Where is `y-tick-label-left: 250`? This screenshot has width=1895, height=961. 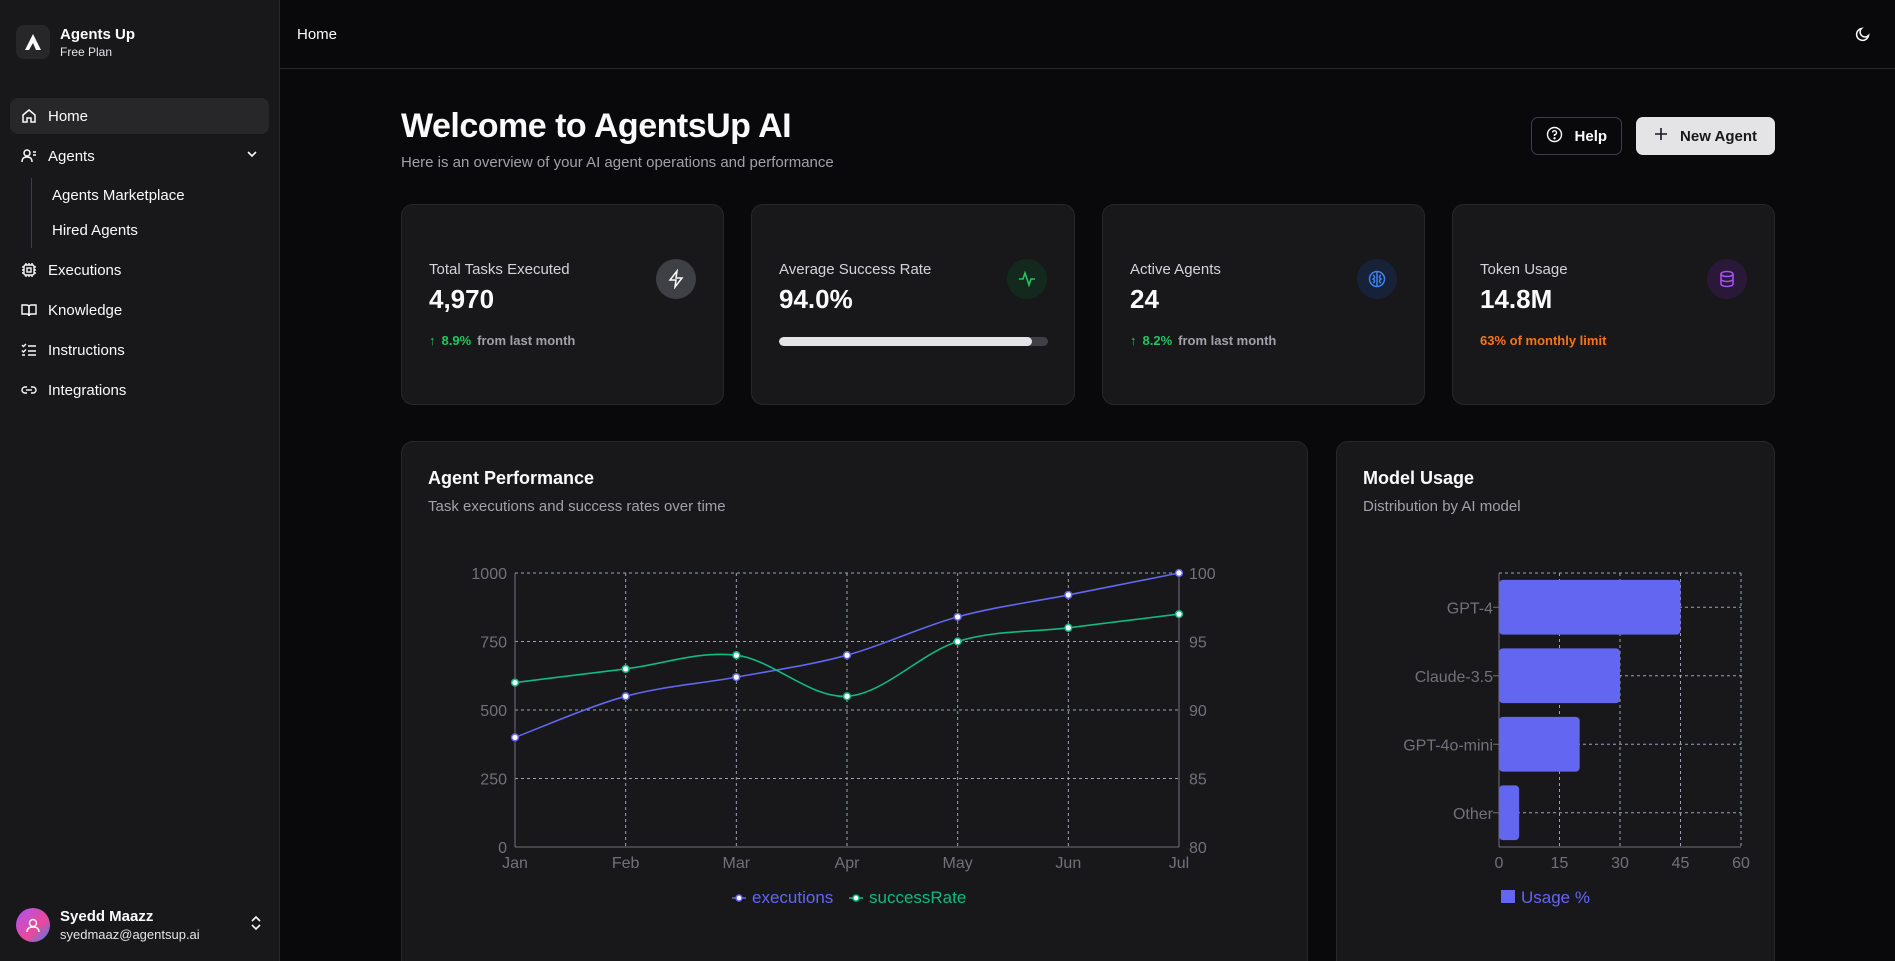 y-tick-label-left: 250 is located at coordinates (493, 780).